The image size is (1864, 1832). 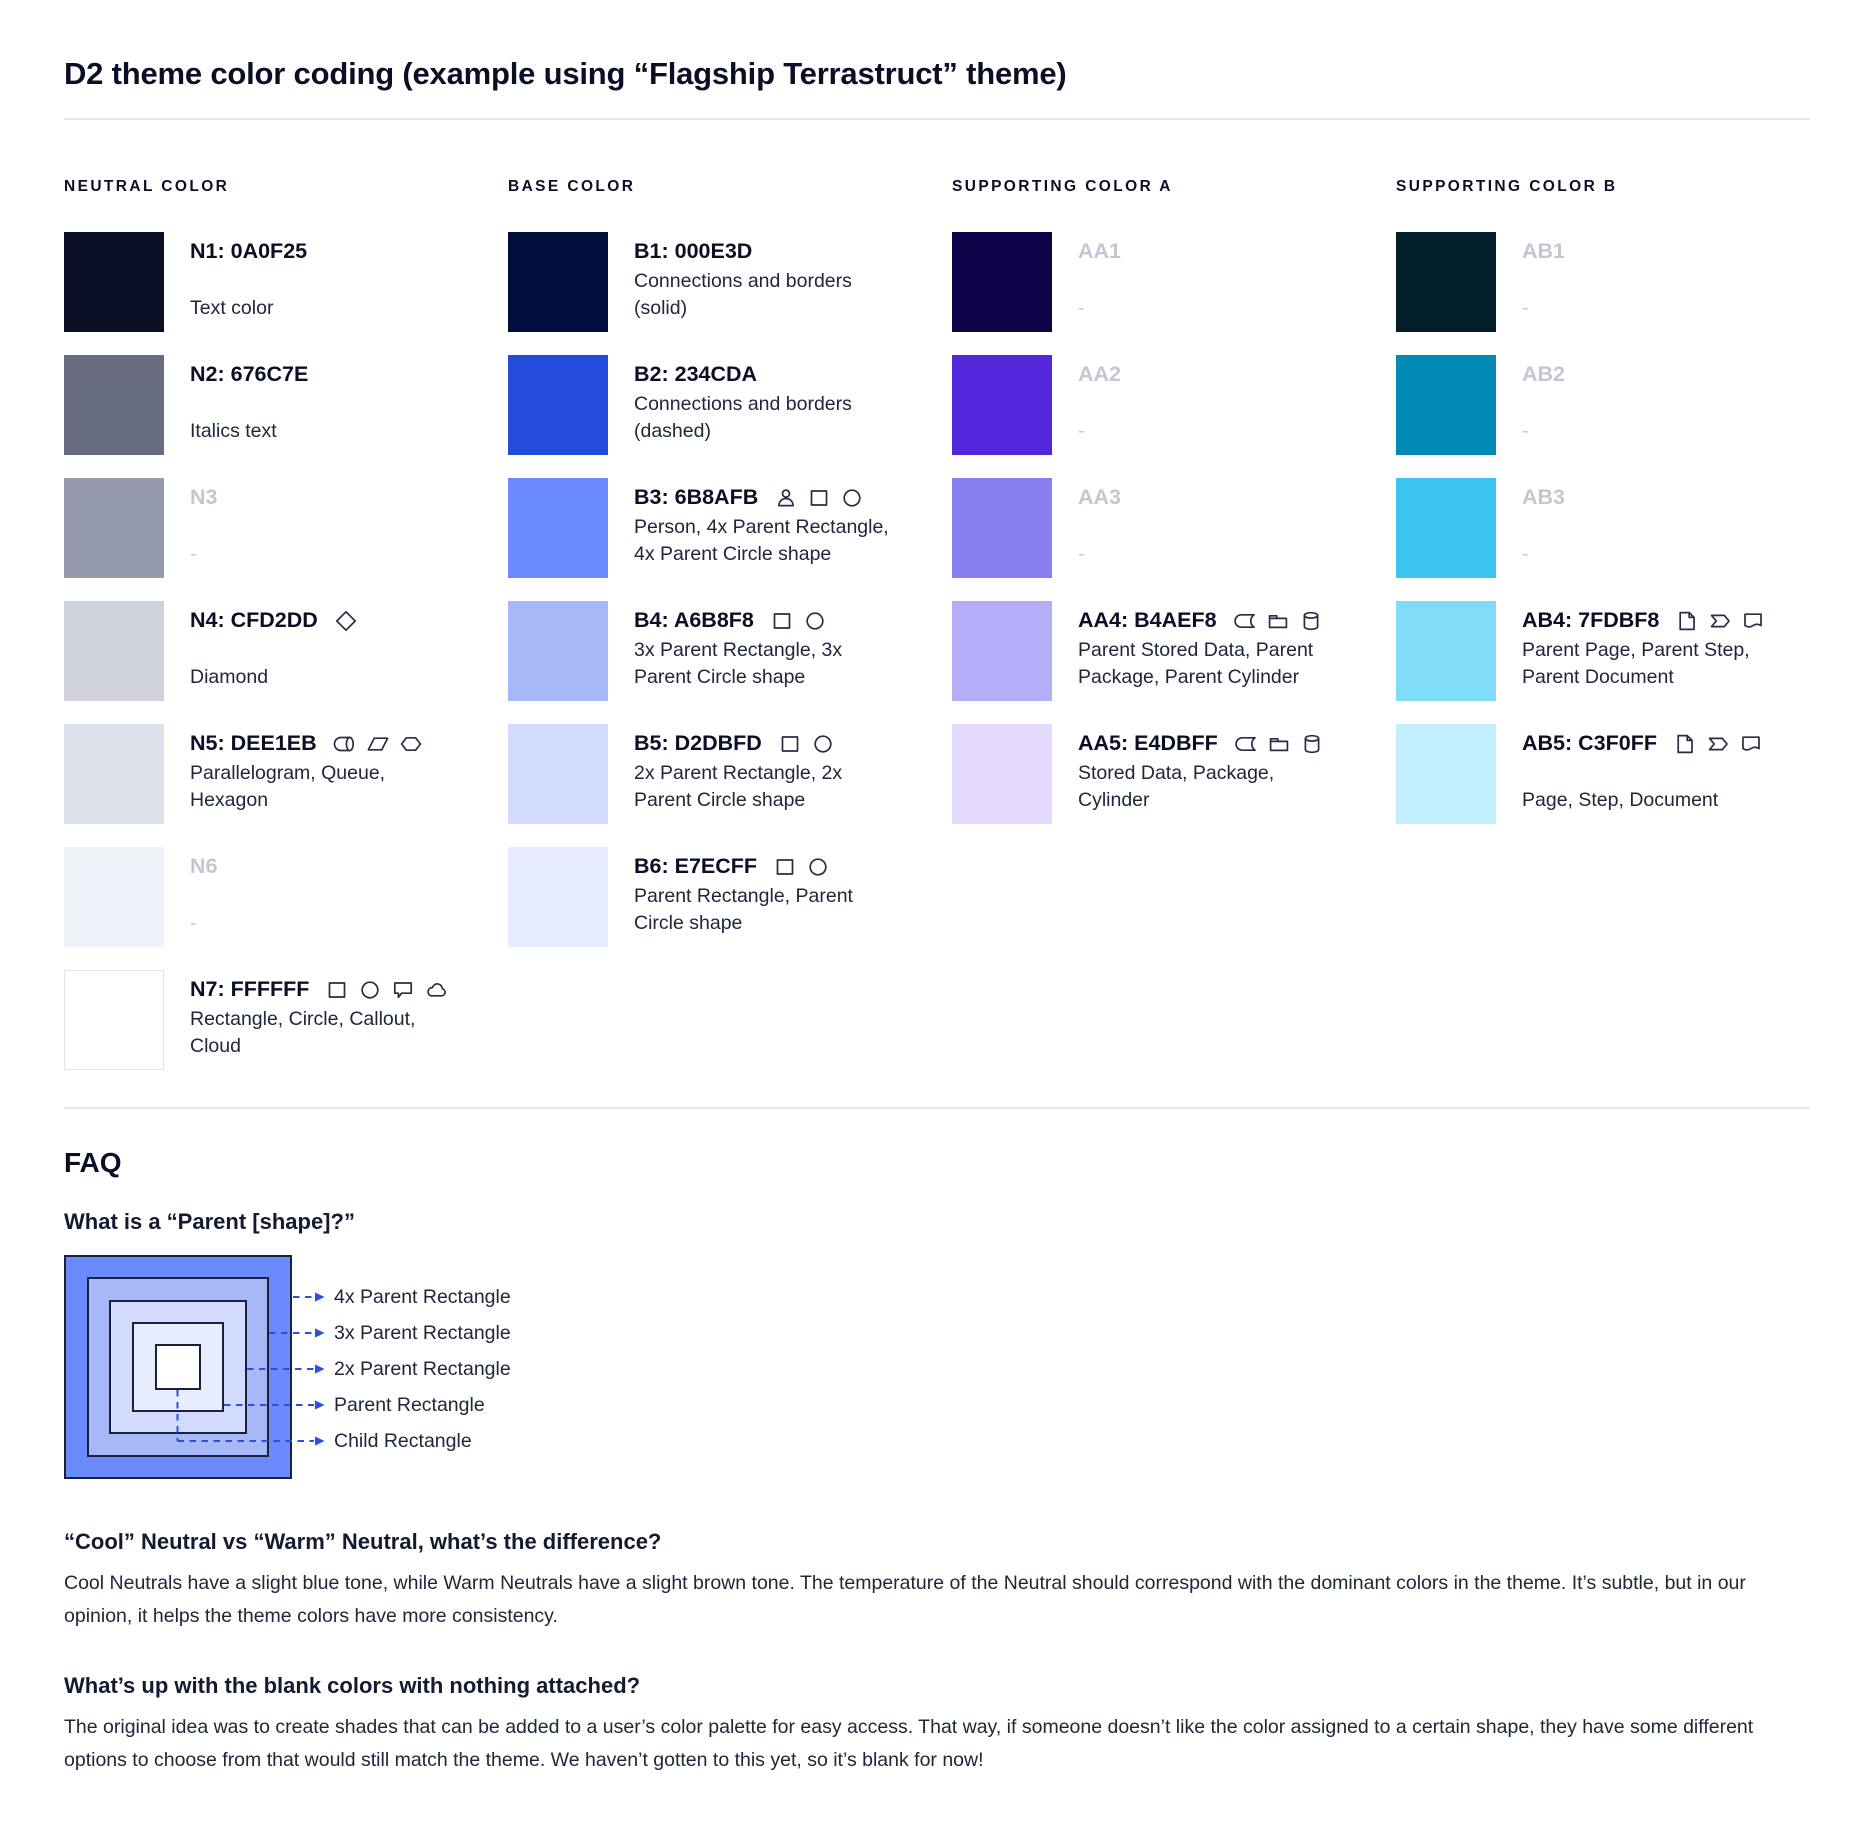 What do you see at coordinates (1176, 786) in the screenshot?
I see `swatch-desc: Stored Data, Package, Cylinder` at bounding box center [1176, 786].